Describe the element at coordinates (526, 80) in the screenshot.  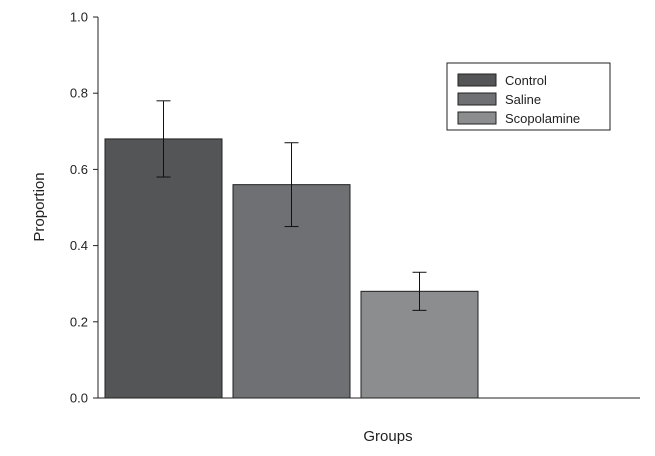
I see `legend-label-control: Control` at that location.